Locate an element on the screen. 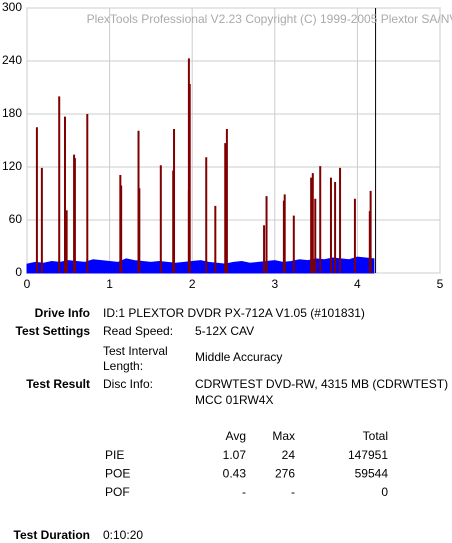  cell: 0 is located at coordinates (384, 492).